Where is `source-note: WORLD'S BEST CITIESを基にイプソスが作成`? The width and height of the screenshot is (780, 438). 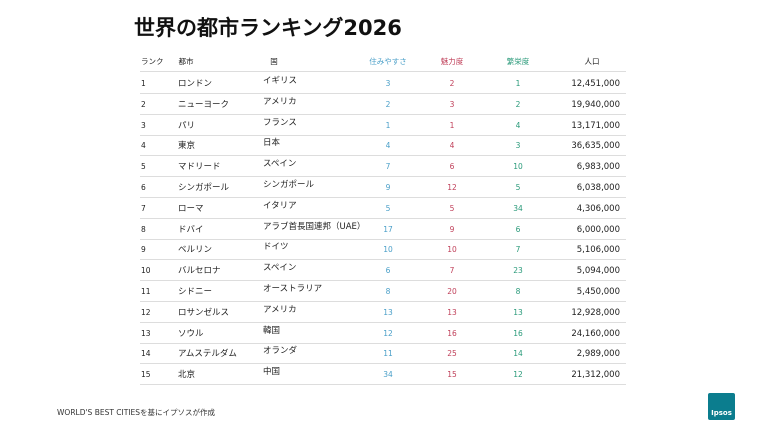 source-note: WORLD'S BEST CITIESを基にイプソスが作成 is located at coordinates (136, 412).